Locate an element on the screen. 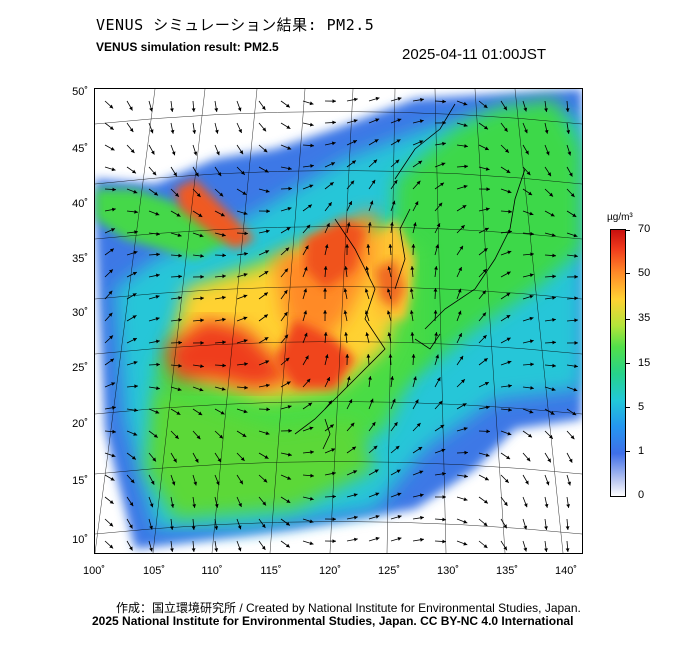 The image size is (700, 649). lon-label-130: 130˚ is located at coordinates (448, 571).